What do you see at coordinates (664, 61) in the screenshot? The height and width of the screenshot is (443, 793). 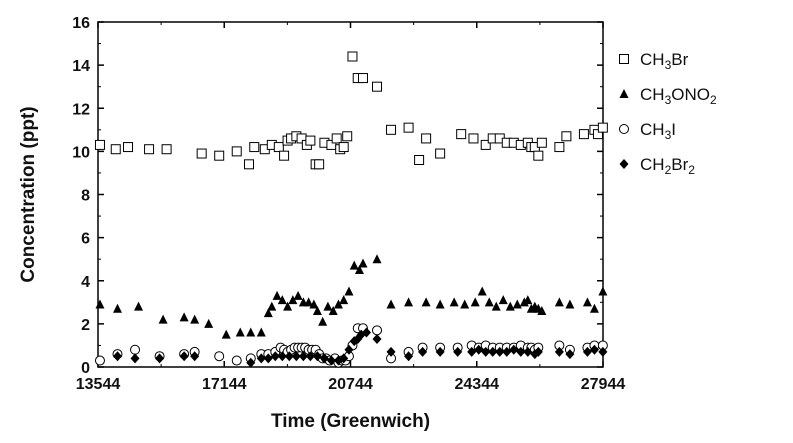 I see `legend-label: CH3Br` at bounding box center [664, 61].